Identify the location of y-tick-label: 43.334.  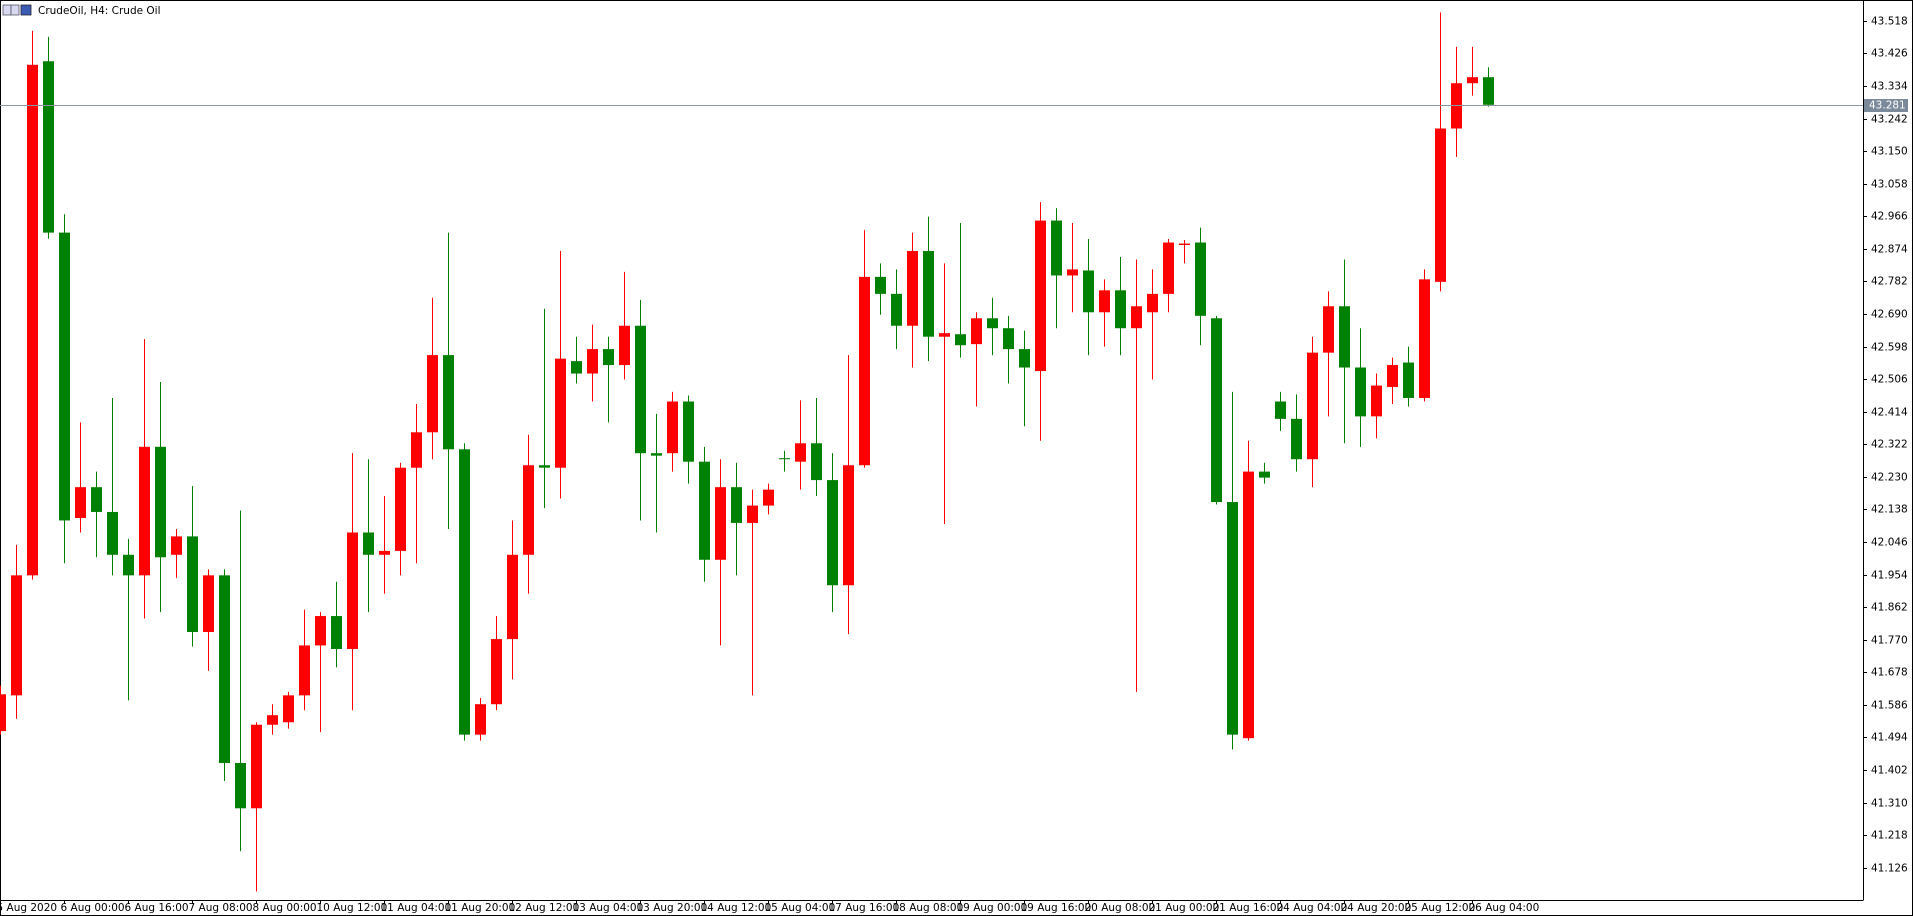
(1889, 87).